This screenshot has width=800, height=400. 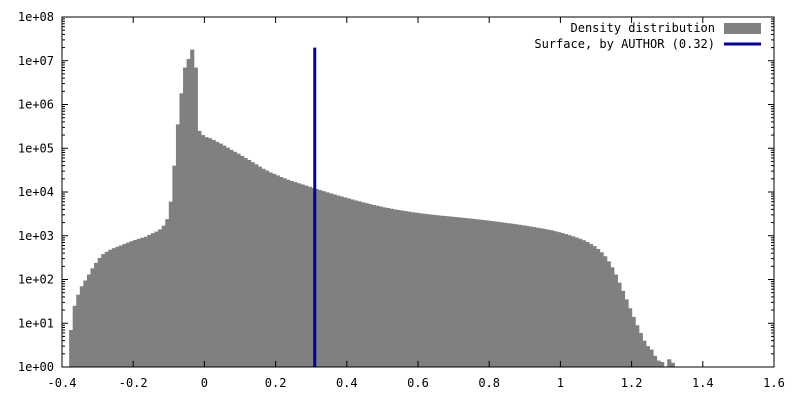 I want to click on x-tick-label: -0.2, so click(x=133, y=383).